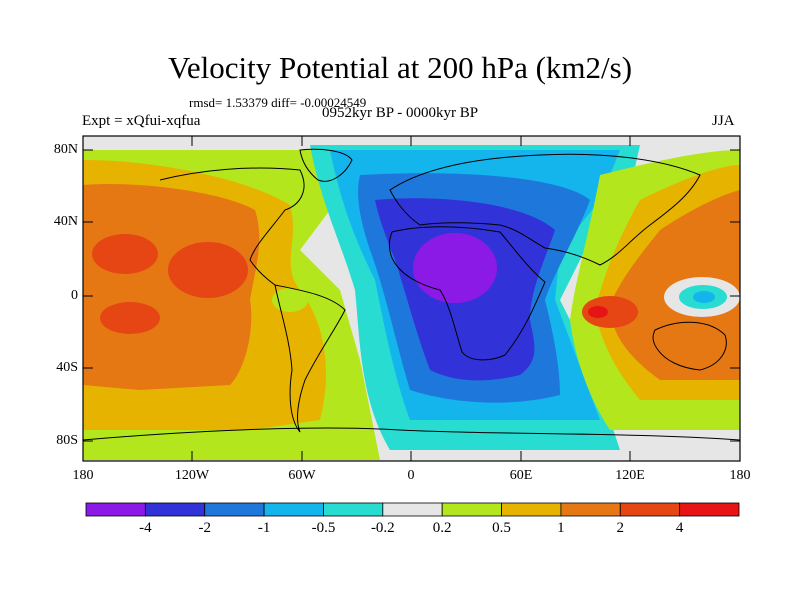 This screenshot has width=800, height=600. Describe the element at coordinates (630, 475) in the screenshot. I see `x-tick-label: 120E` at that location.